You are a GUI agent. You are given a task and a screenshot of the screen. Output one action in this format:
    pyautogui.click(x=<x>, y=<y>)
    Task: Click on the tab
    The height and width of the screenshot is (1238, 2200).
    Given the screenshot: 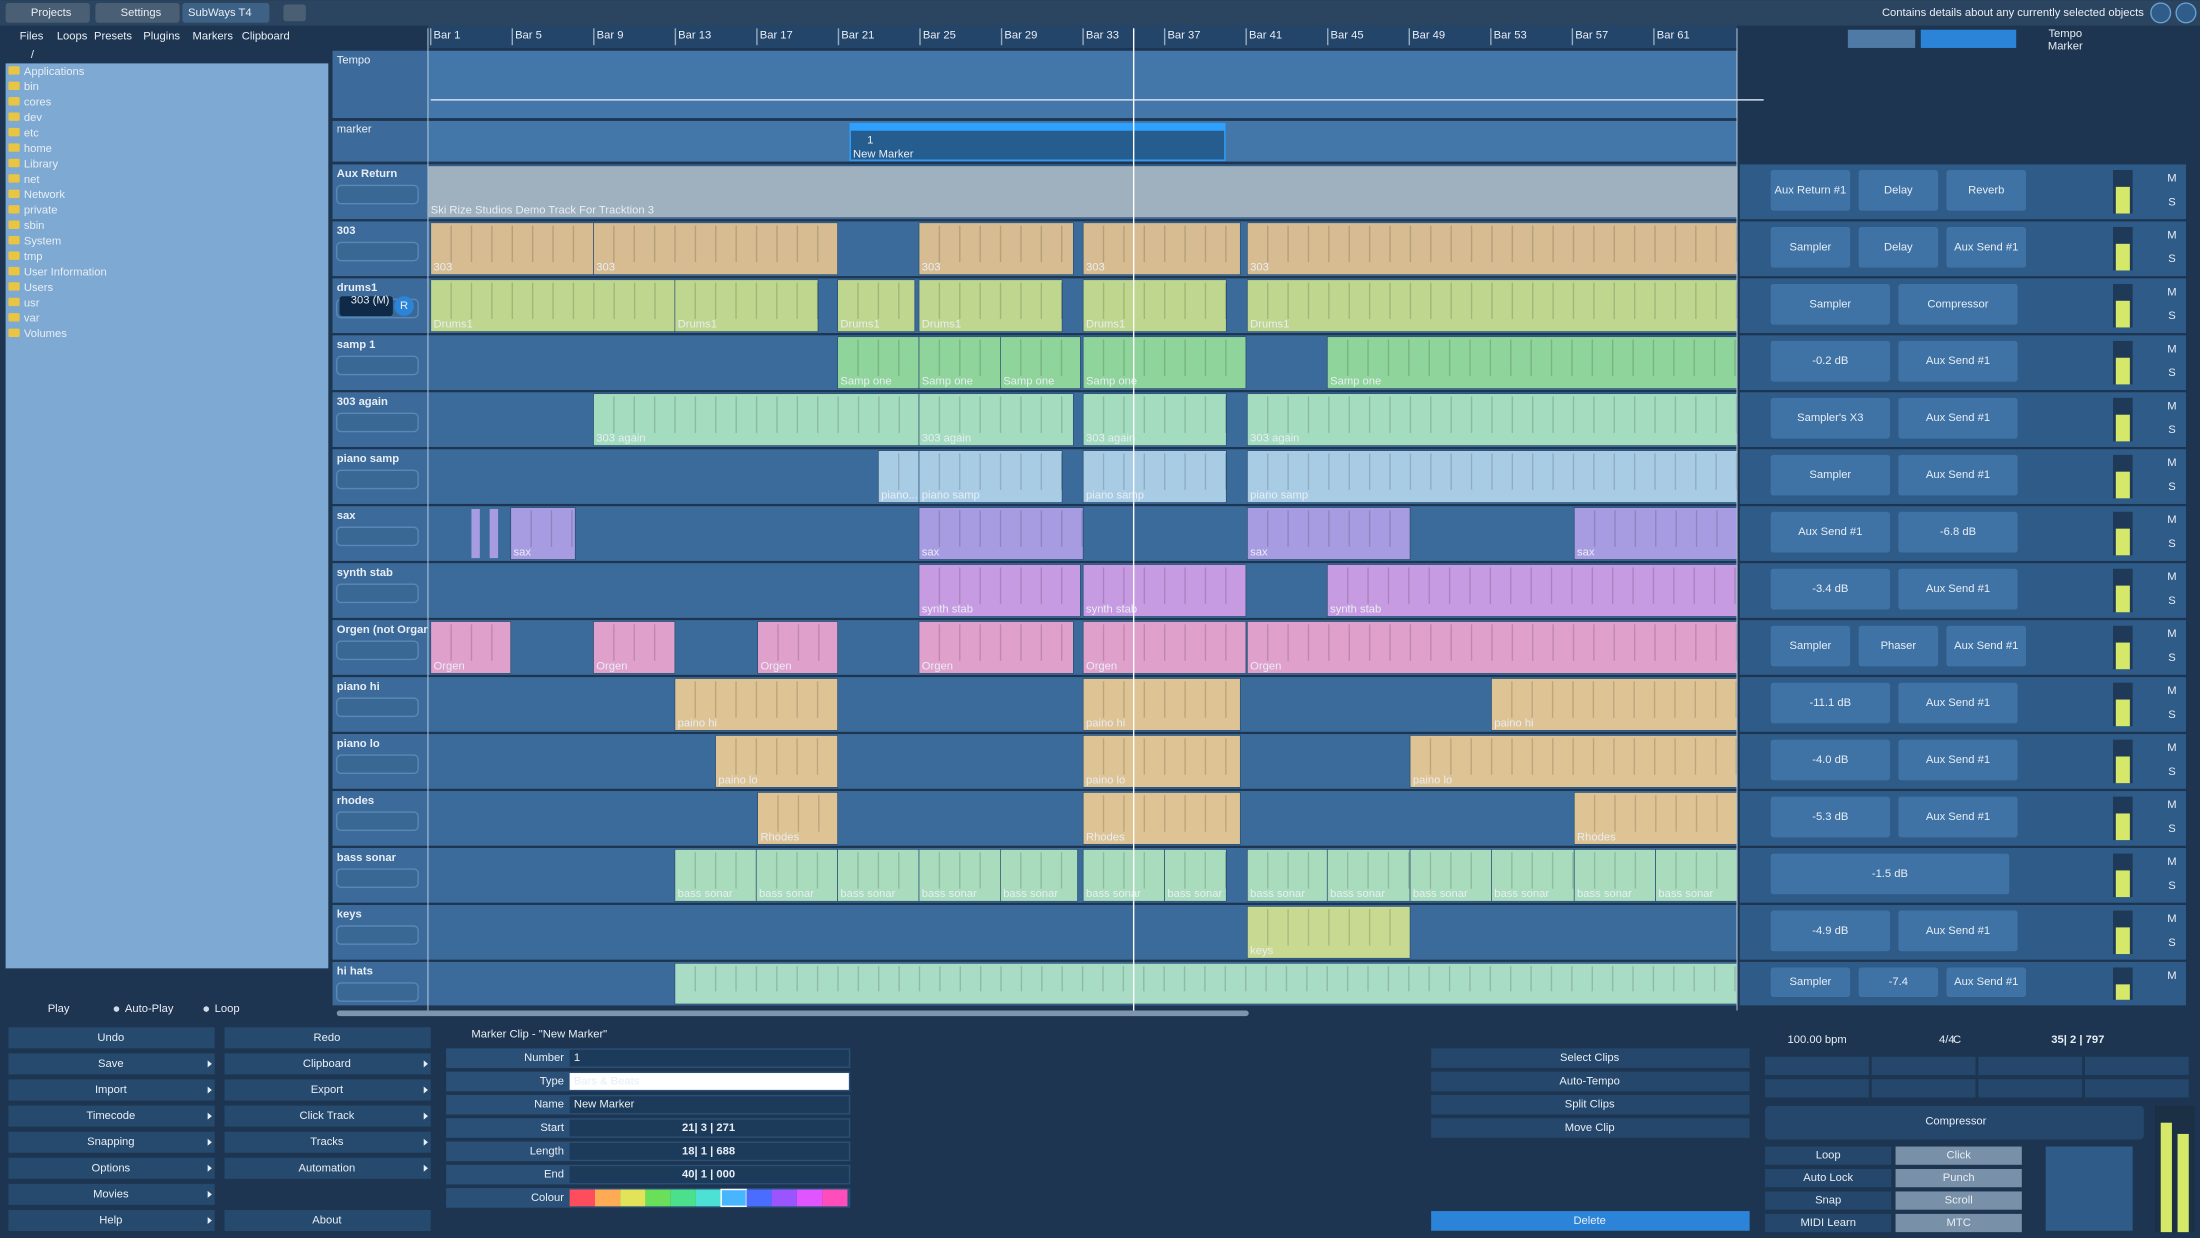 What is the action you would take?
    pyautogui.click(x=47, y=13)
    